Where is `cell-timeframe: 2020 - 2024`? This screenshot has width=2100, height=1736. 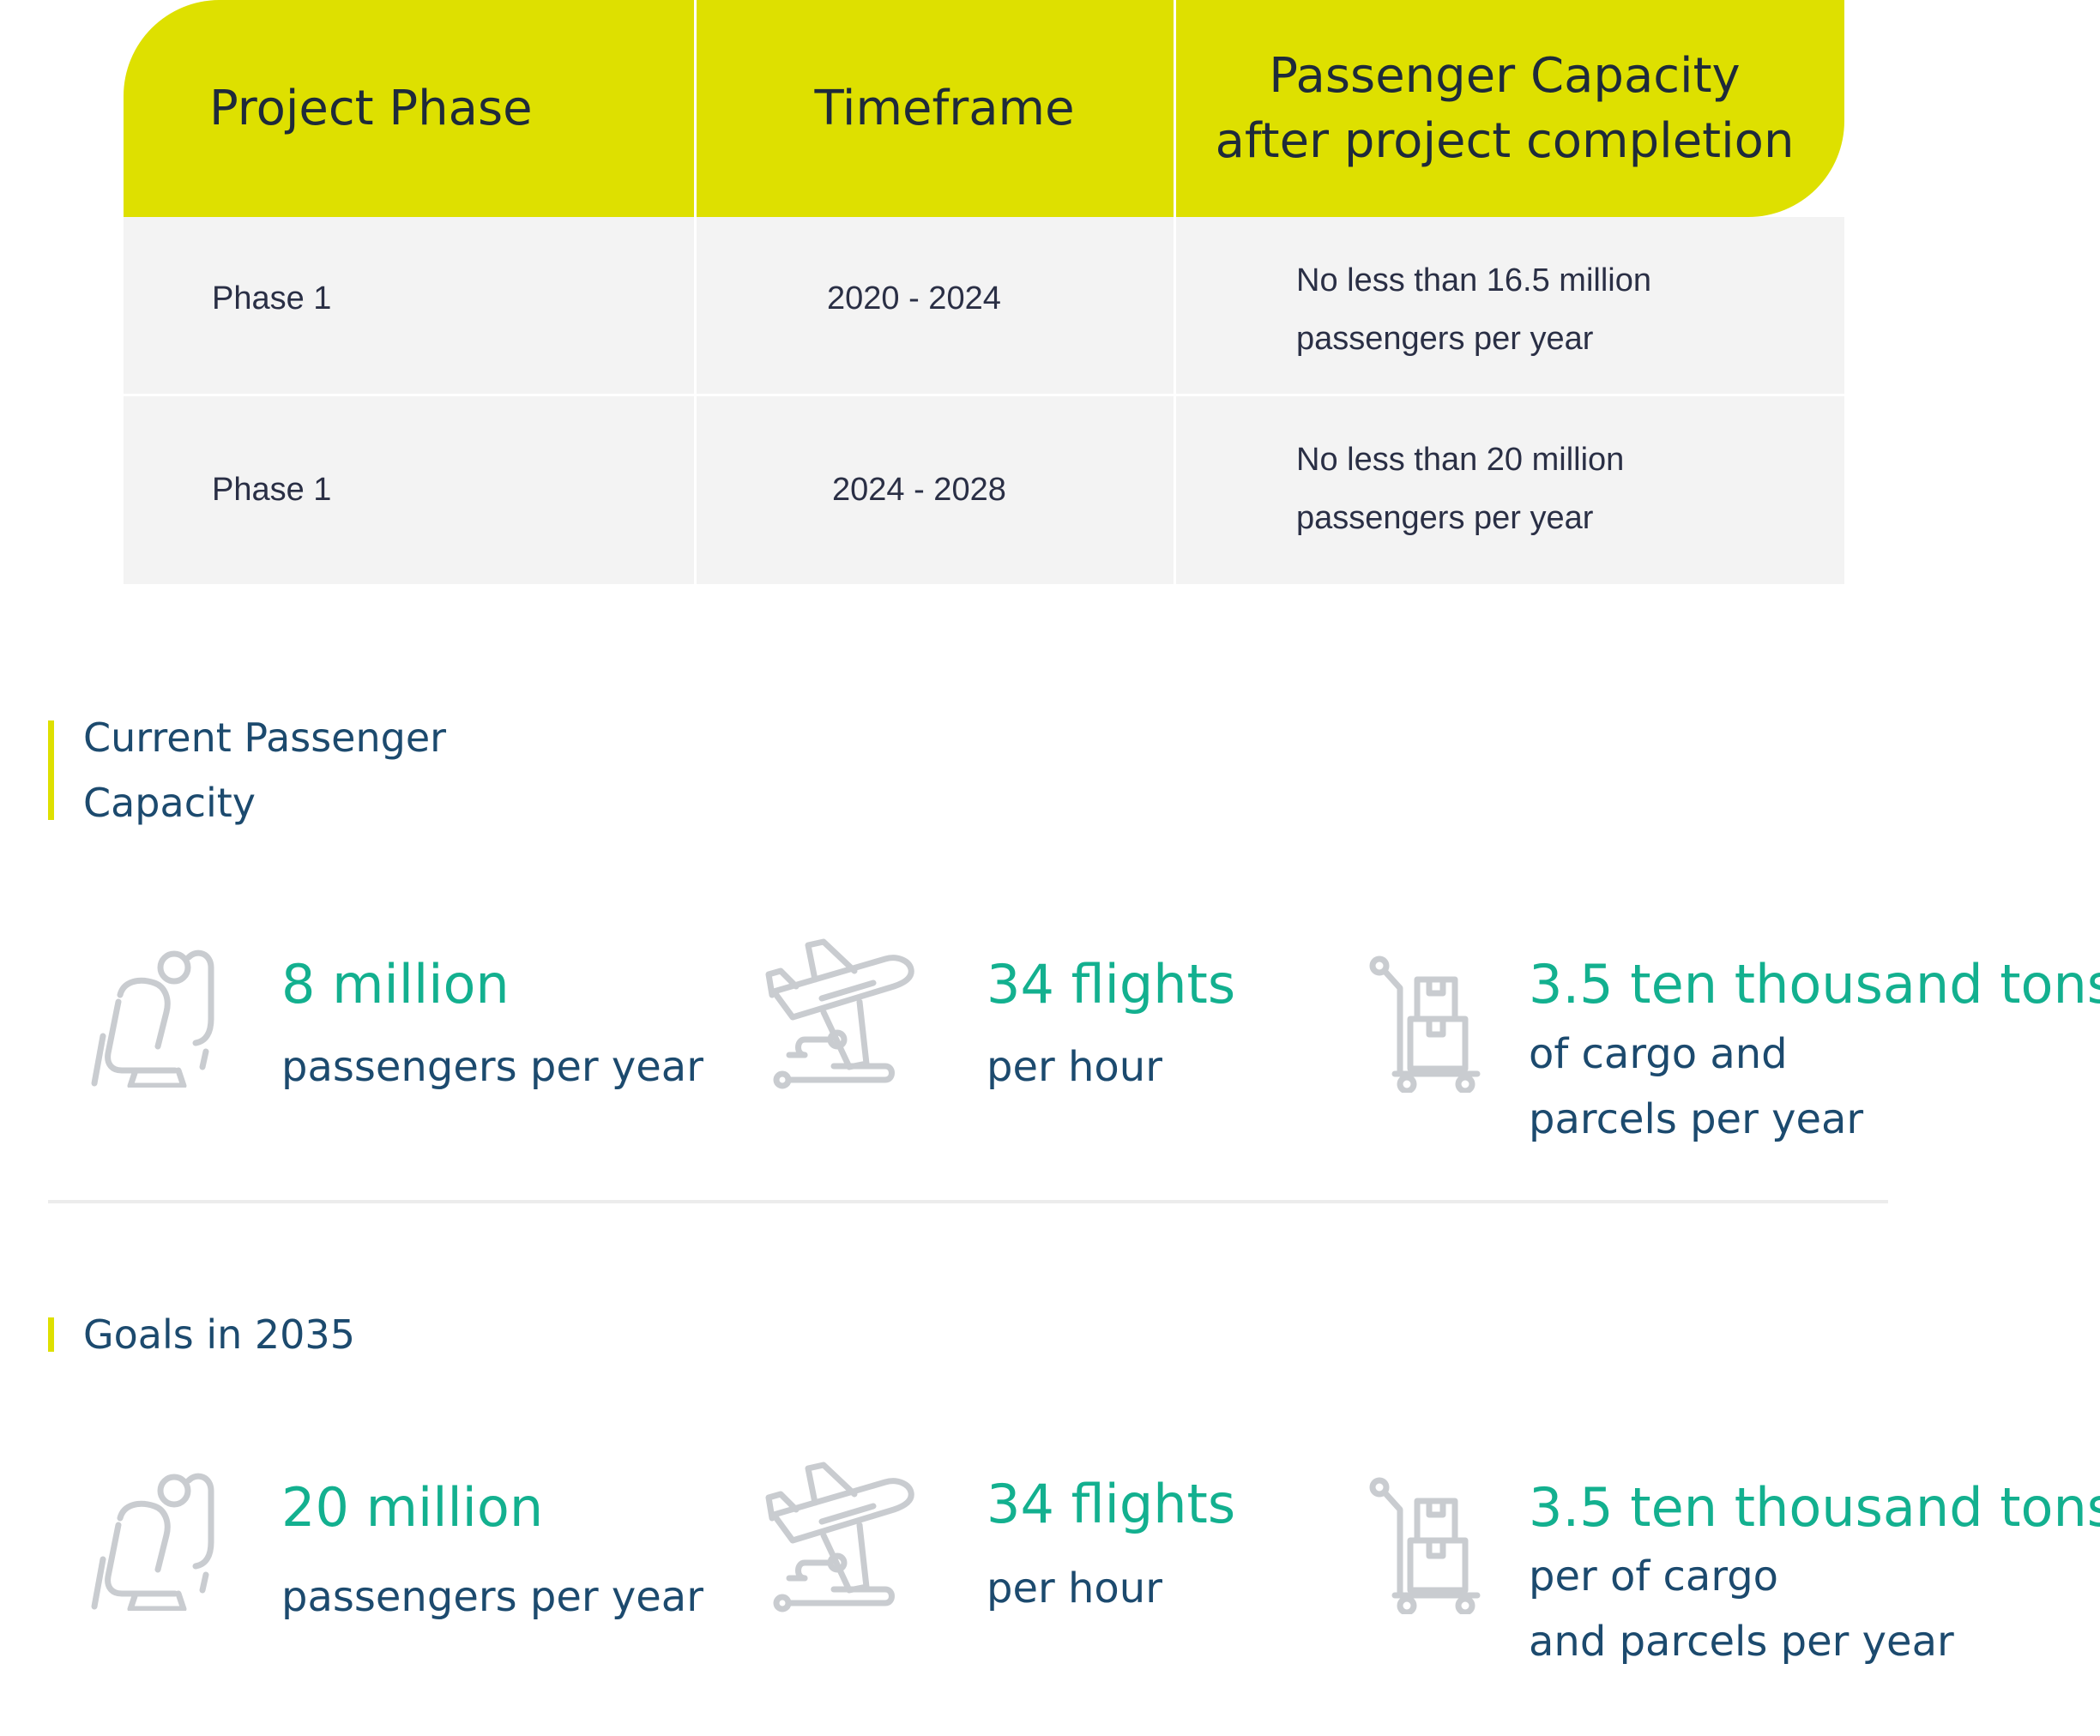
cell-timeframe: 2020 - 2024 is located at coordinates (914, 298).